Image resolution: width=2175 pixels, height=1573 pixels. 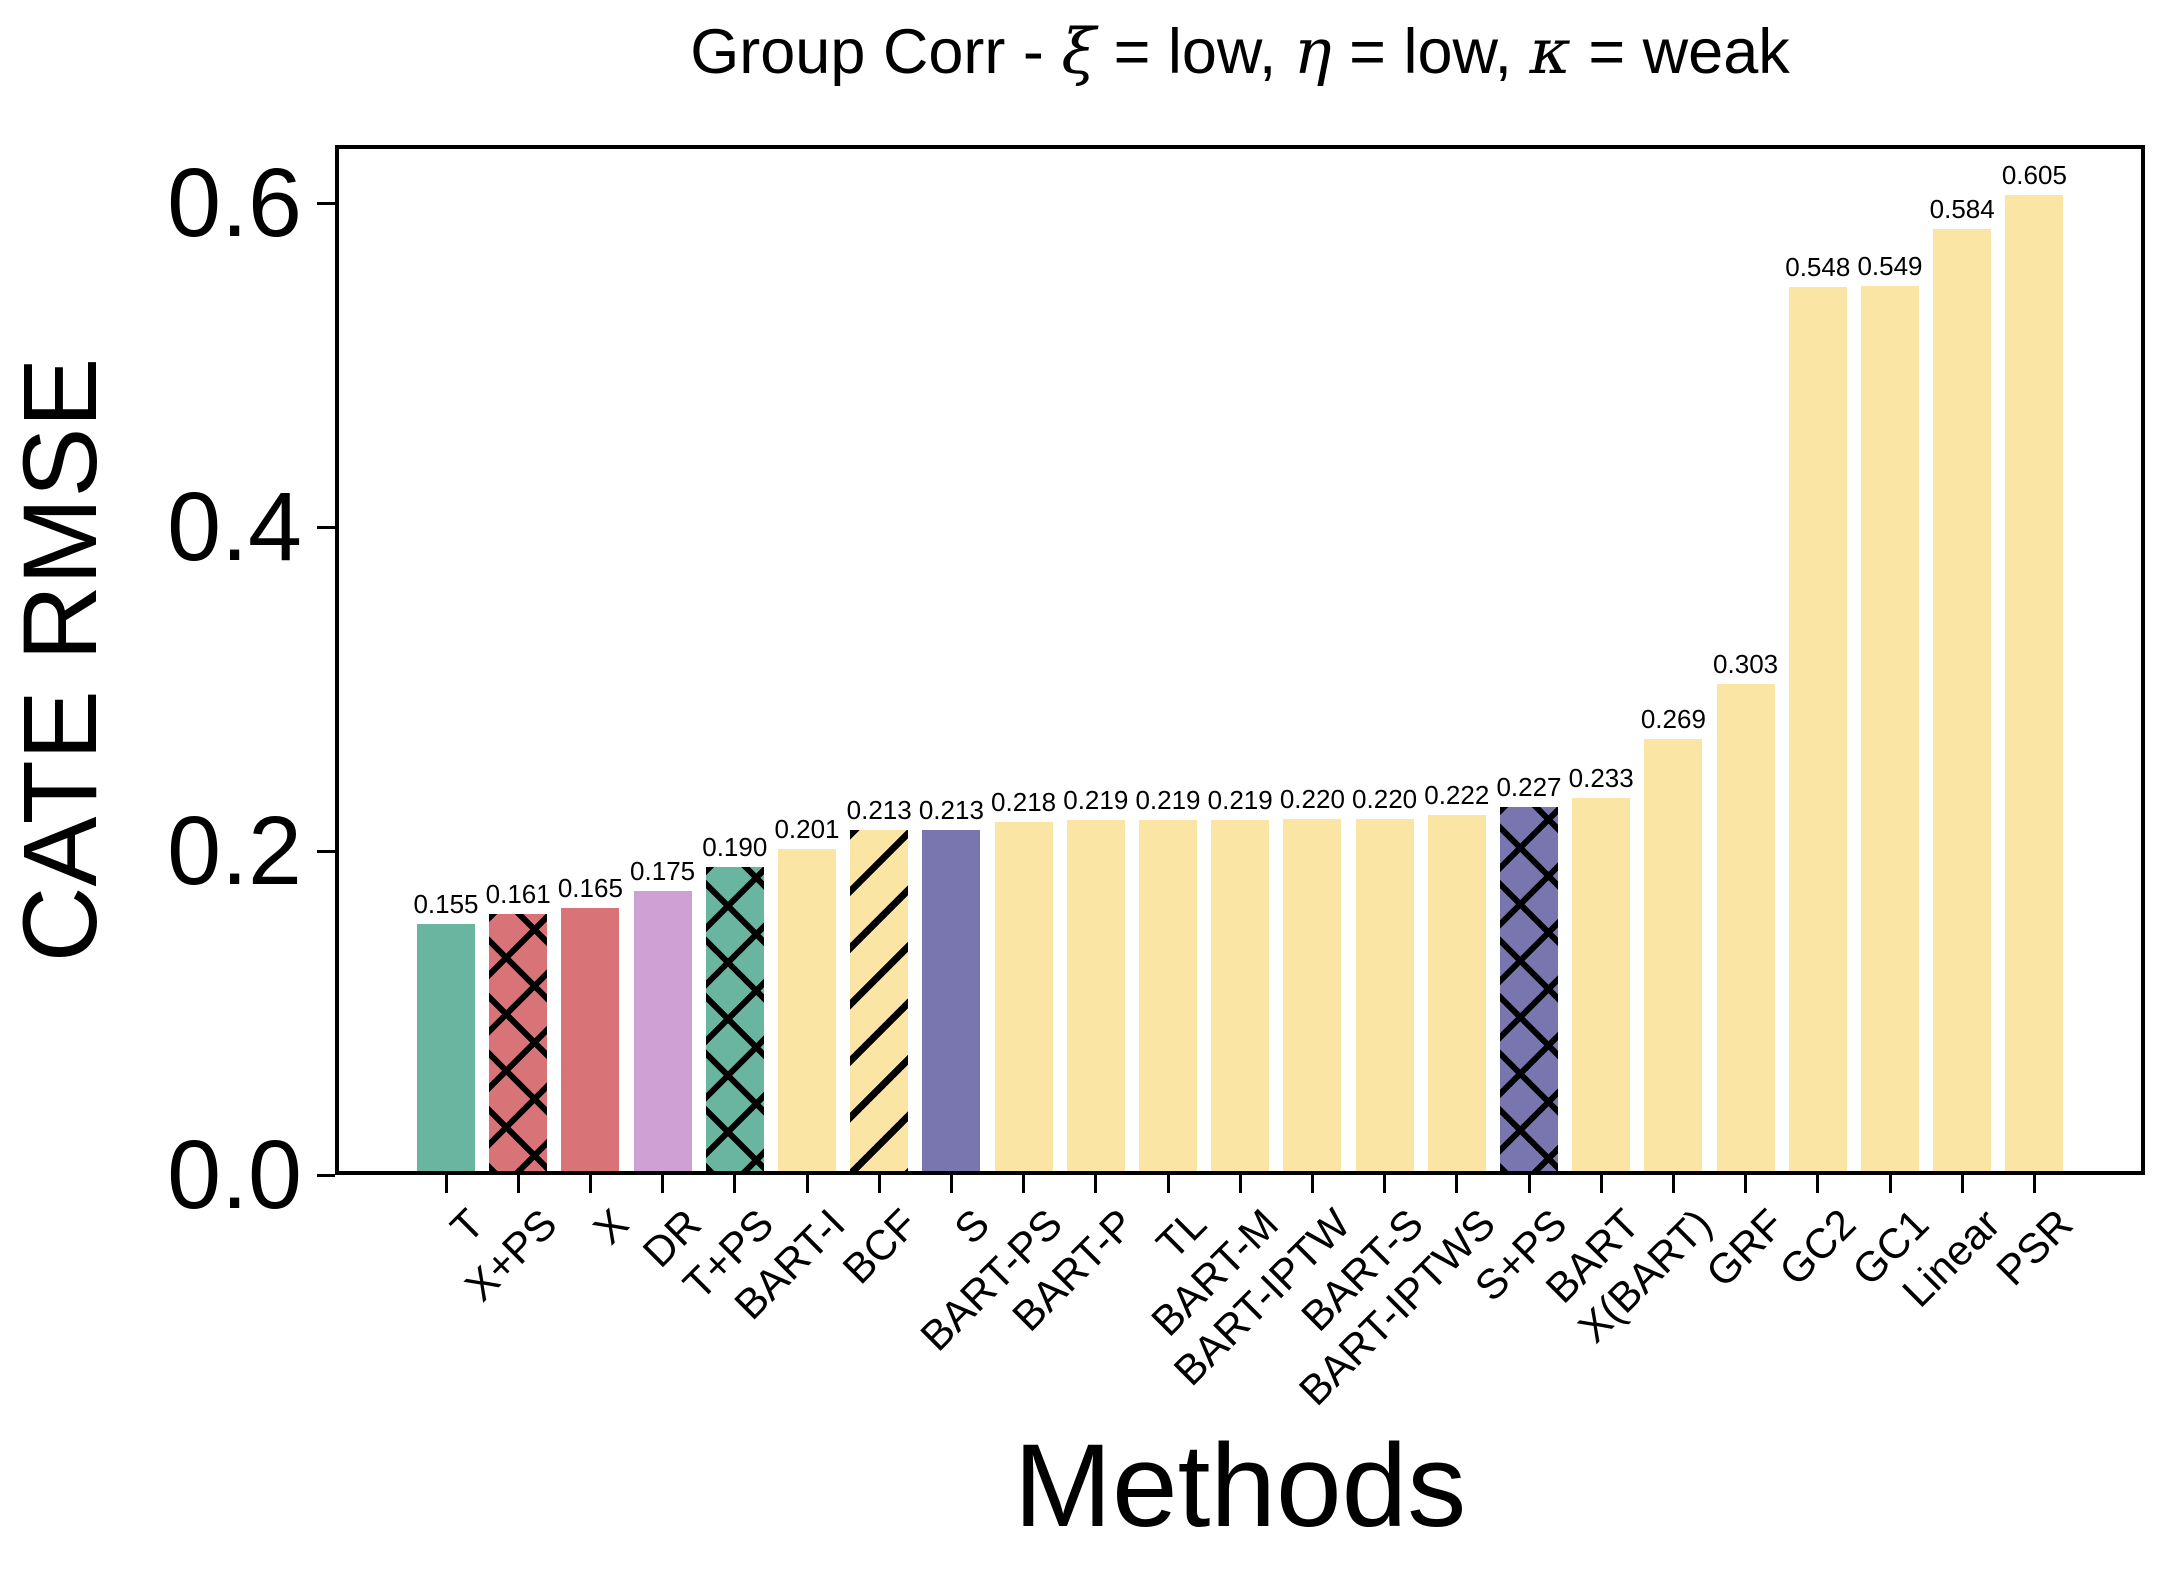 What do you see at coordinates (1890, 1184) in the screenshot?
I see `x-tick-GC1` at bounding box center [1890, 1184].